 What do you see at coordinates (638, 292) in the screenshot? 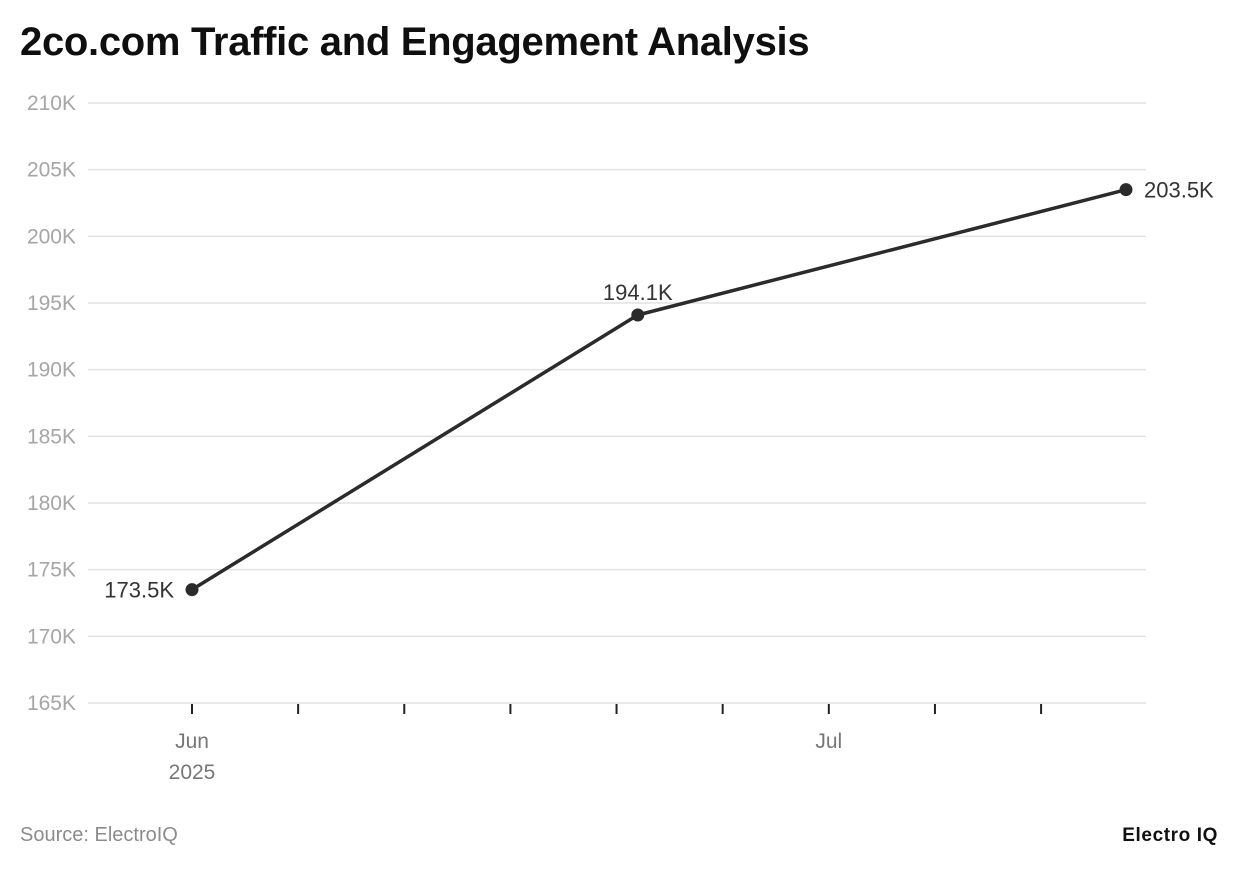
I see `data-label: 194.1K` at bounding box center [638, 292].